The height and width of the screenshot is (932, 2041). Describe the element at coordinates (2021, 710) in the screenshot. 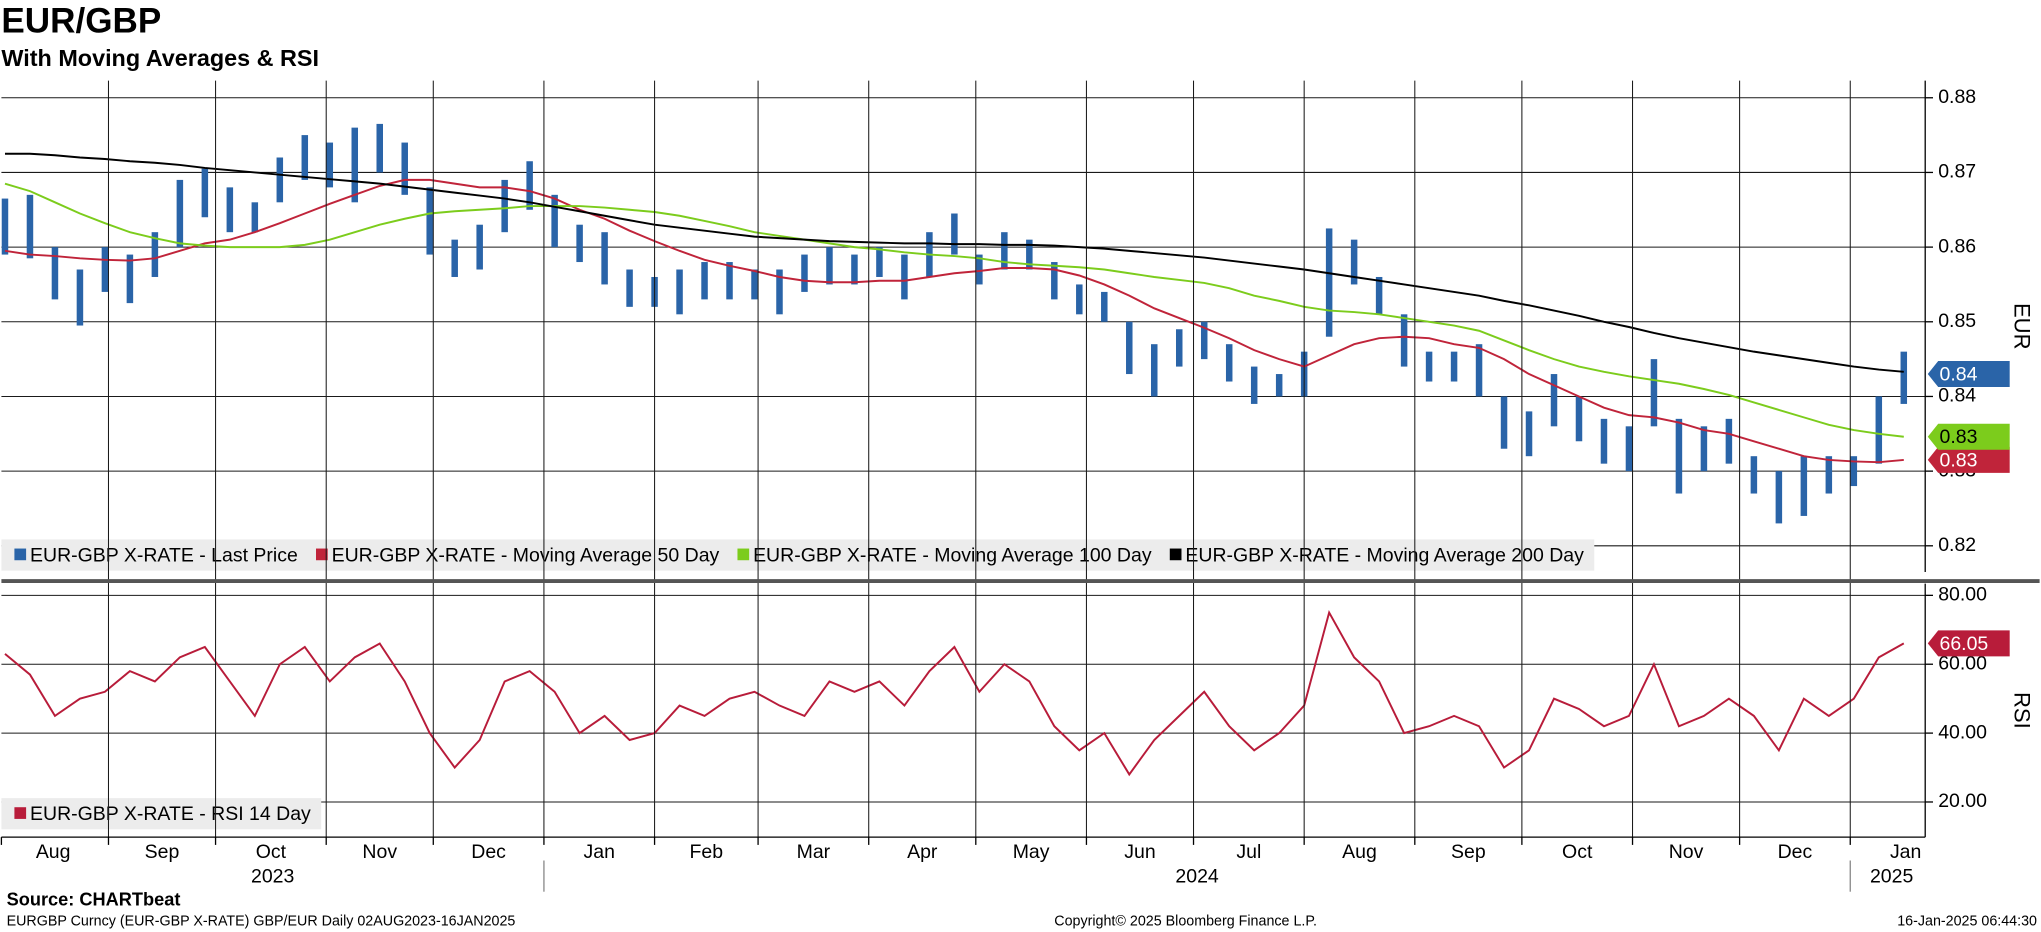

I see `y-axis-label: RSI` at that location.